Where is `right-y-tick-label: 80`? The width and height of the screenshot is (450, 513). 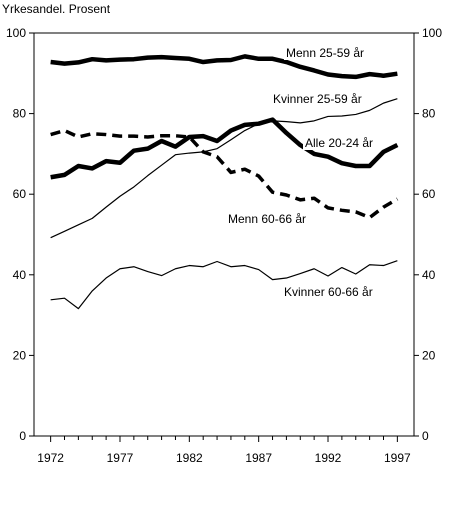
right-y-tick-label: 80 is located at coordinates (429, 114).